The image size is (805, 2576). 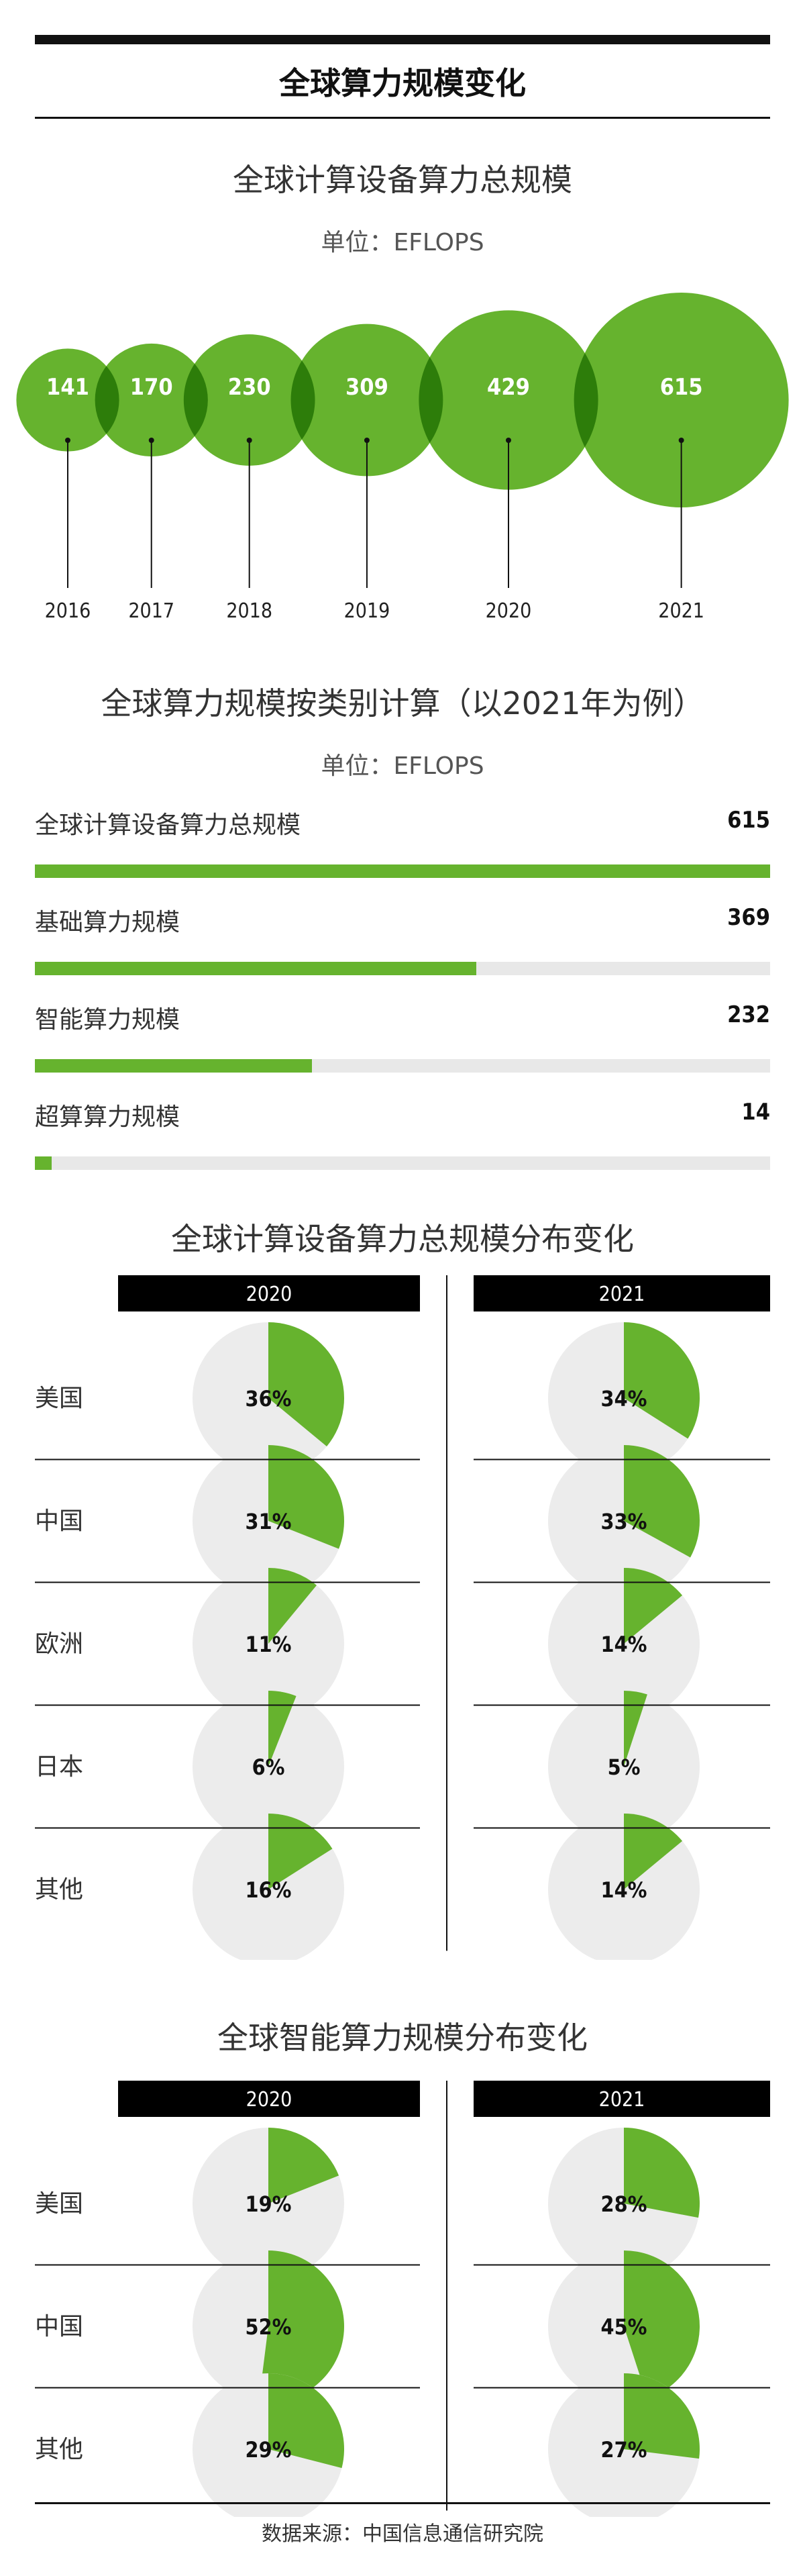 What do you see at coordinates (107, 922) in the screenshot?
I see `bar-category-label: 基础算力规模` at bounding box center [107, 922].